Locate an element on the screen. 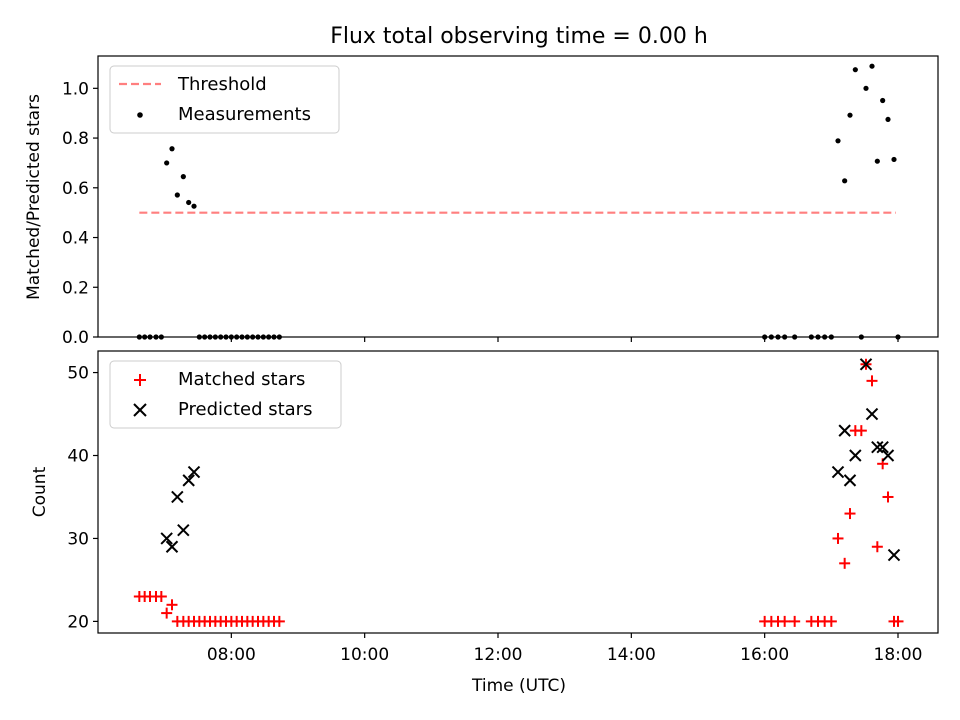 The image size is (960, 720). top-y-ticks: 0.0 0.2 0.4 0.6 0.8 1.0 is located at coordinates (80, 213).